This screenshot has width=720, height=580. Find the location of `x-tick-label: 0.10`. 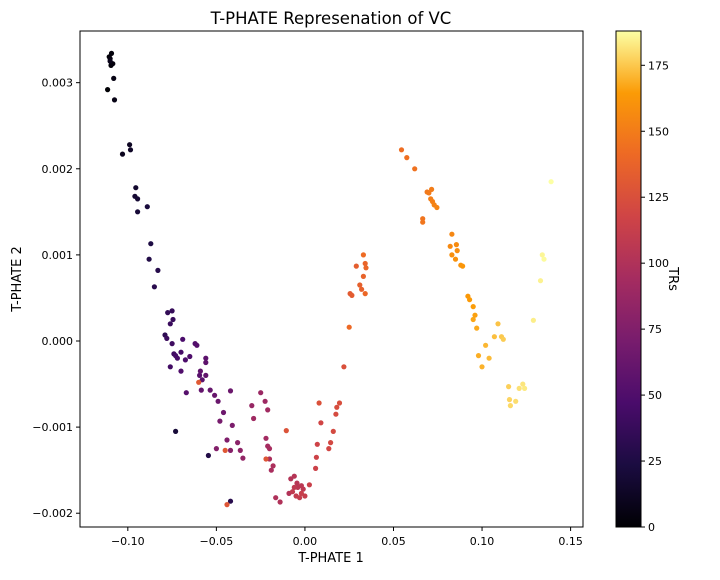

x-tick-label: 0.10 is located at coordinates (482, 541).